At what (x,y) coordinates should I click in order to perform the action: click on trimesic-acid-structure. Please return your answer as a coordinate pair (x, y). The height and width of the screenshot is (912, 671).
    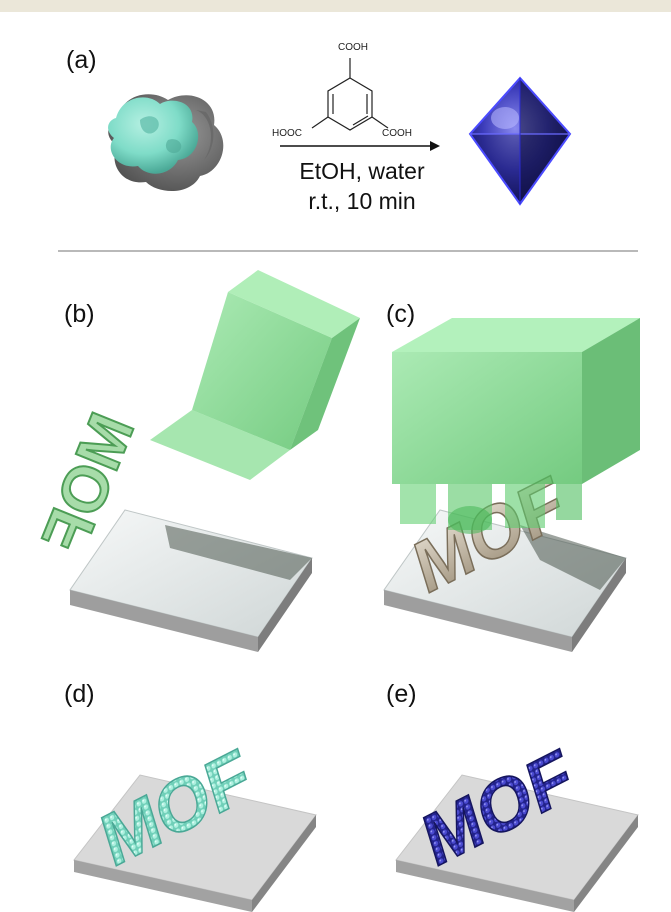
    Looking at the image, I should click on (350, 94).